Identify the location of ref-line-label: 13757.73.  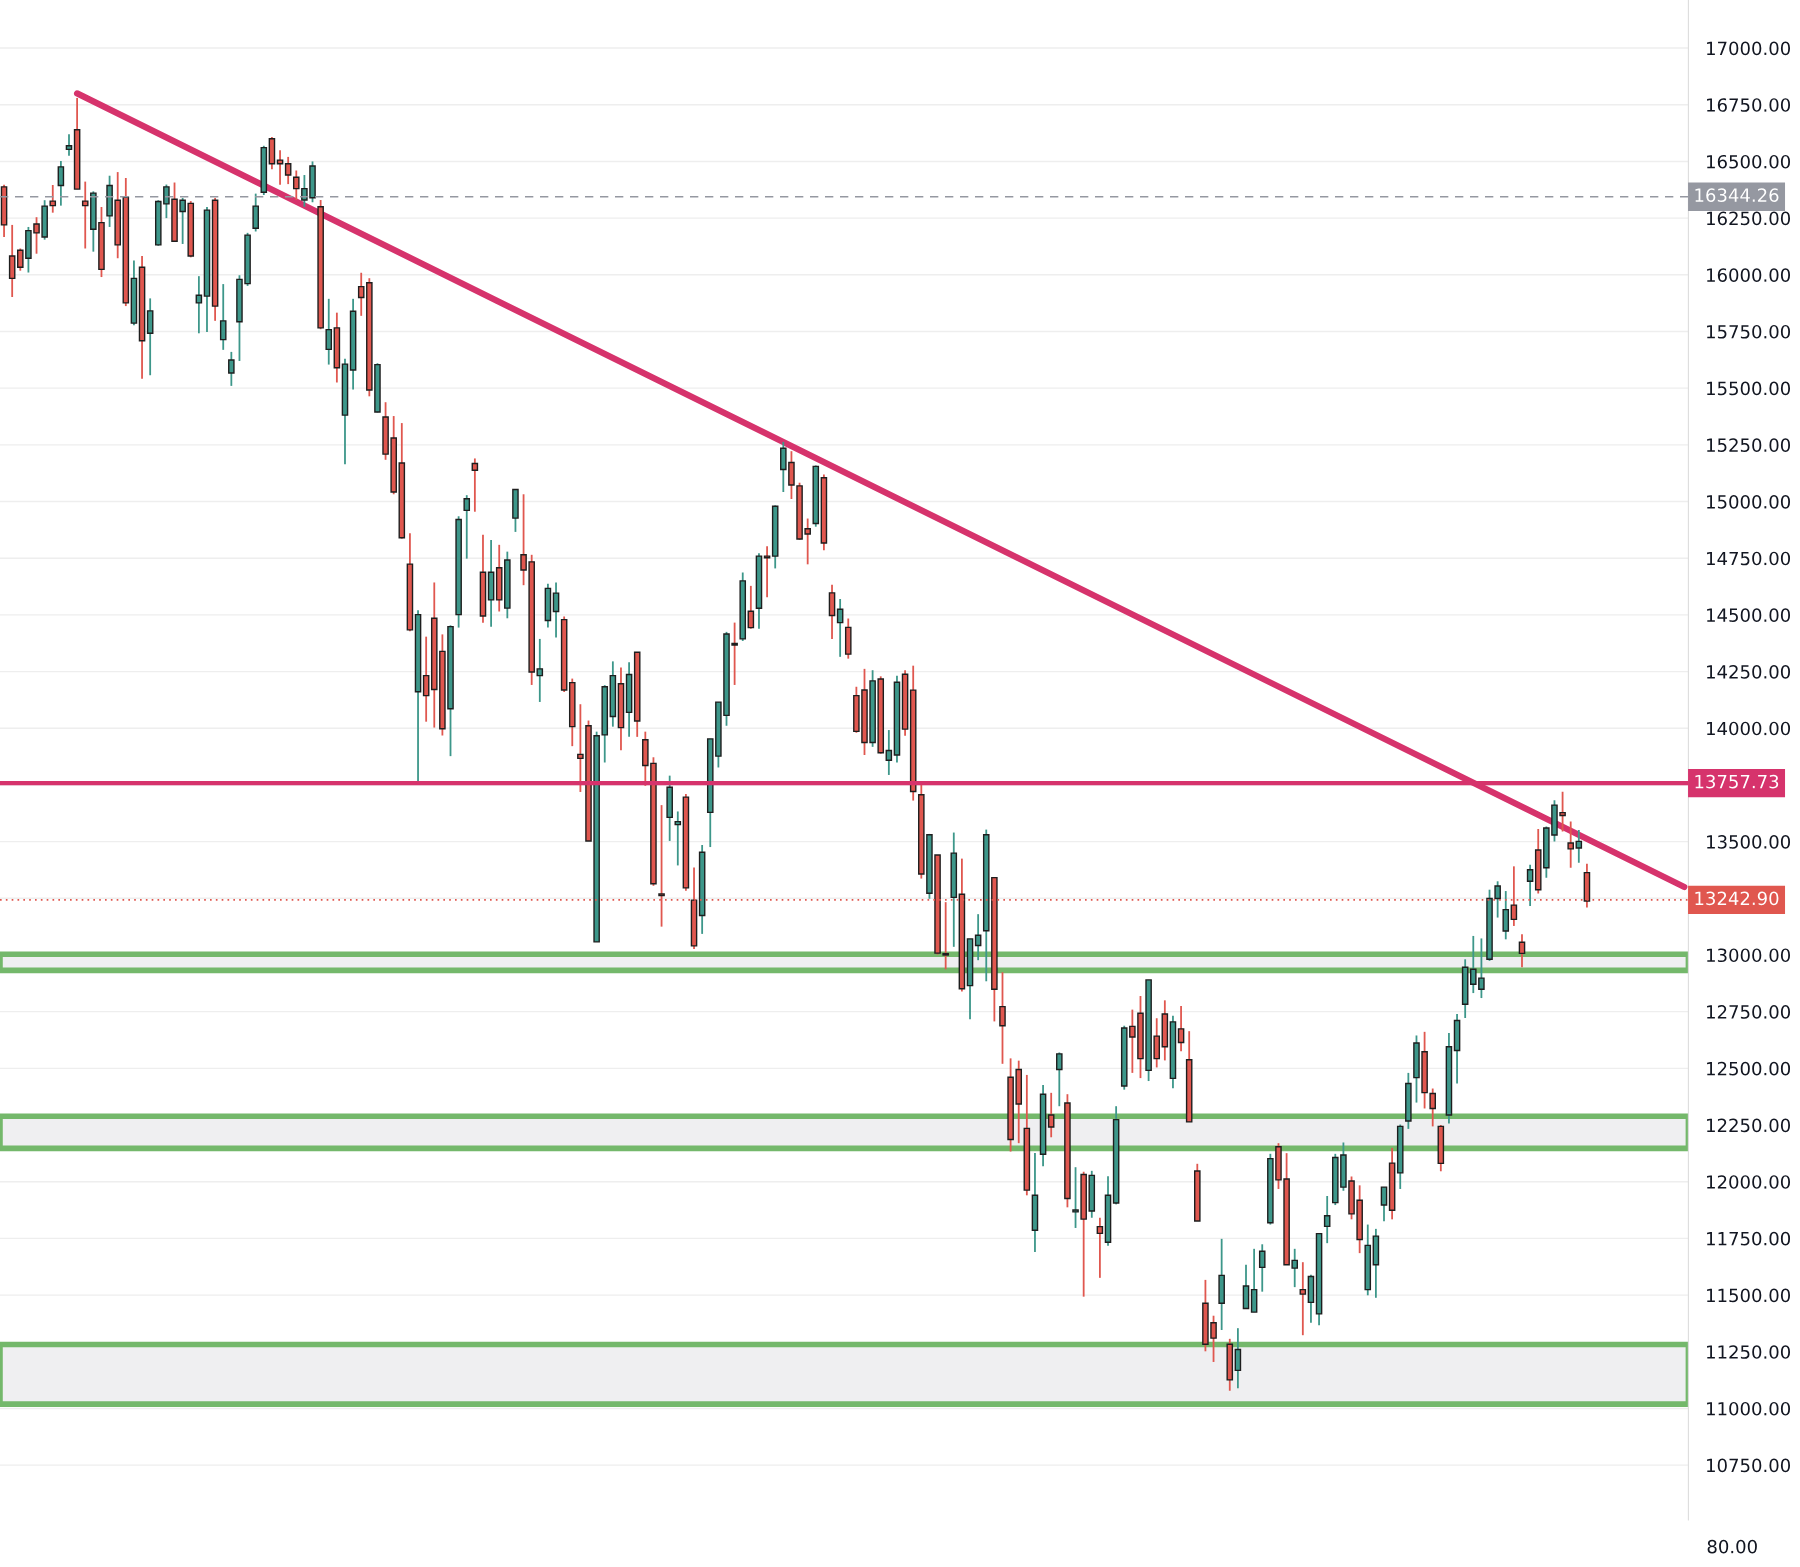
(1737, 781).